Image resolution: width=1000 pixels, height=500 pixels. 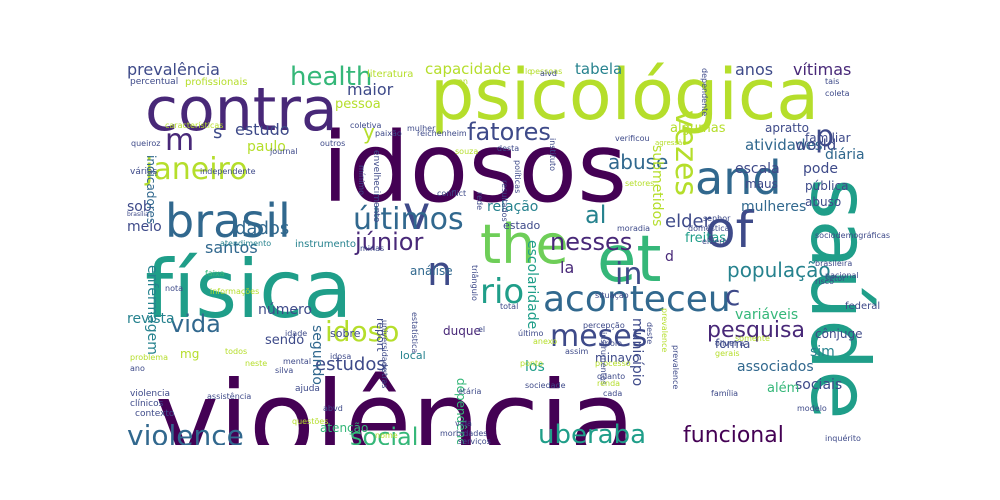 I want to click on word: características, so click(x=194, y=125).